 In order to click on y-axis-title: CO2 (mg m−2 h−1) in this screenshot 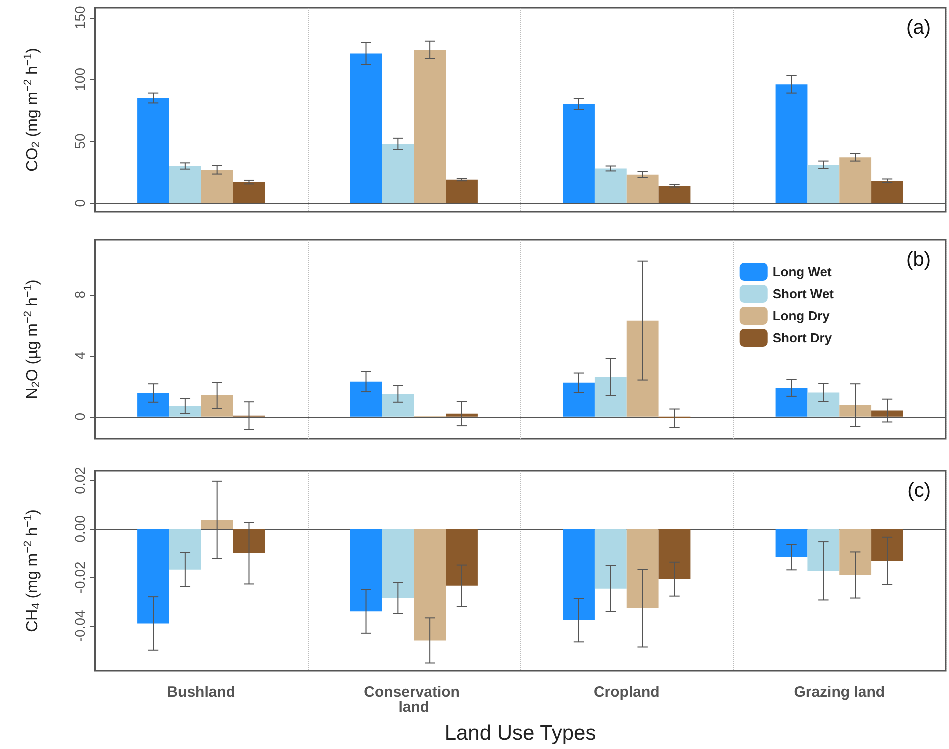, I will do `click(32, 110)`.